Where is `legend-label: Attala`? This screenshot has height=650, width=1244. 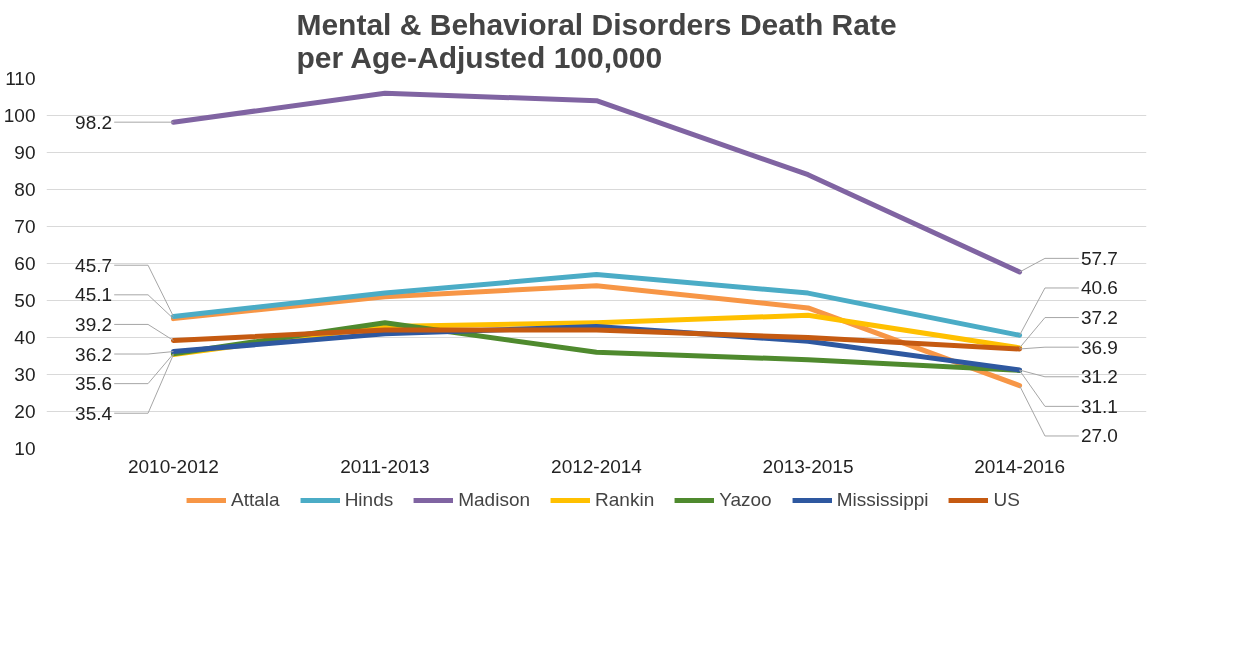 legend-label: Attala is located at coordinates (255, 500).